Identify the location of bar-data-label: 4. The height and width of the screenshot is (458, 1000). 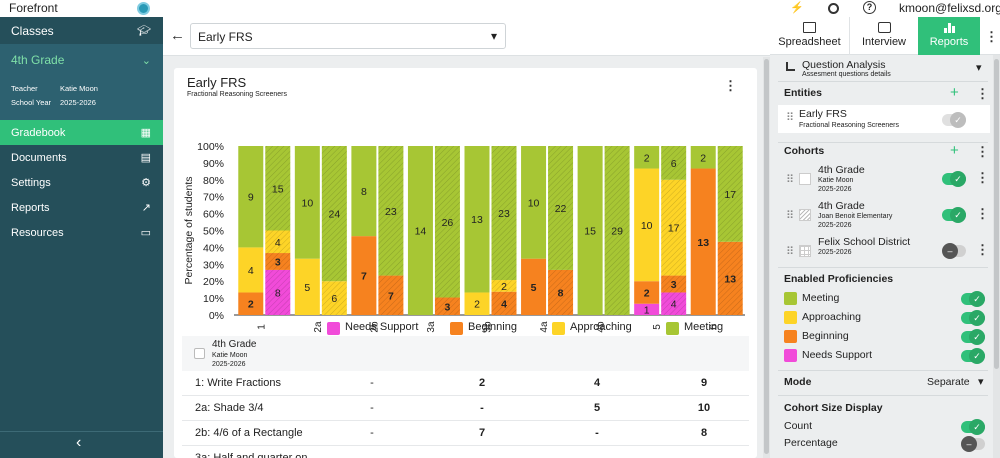
(278, 243).